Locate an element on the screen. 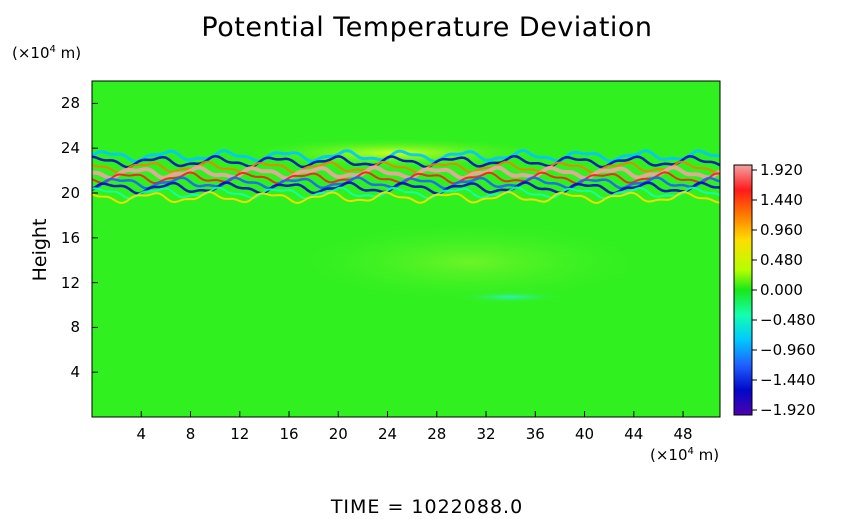  colorbar-label: −1.920 is located at coordinates (788, 410).